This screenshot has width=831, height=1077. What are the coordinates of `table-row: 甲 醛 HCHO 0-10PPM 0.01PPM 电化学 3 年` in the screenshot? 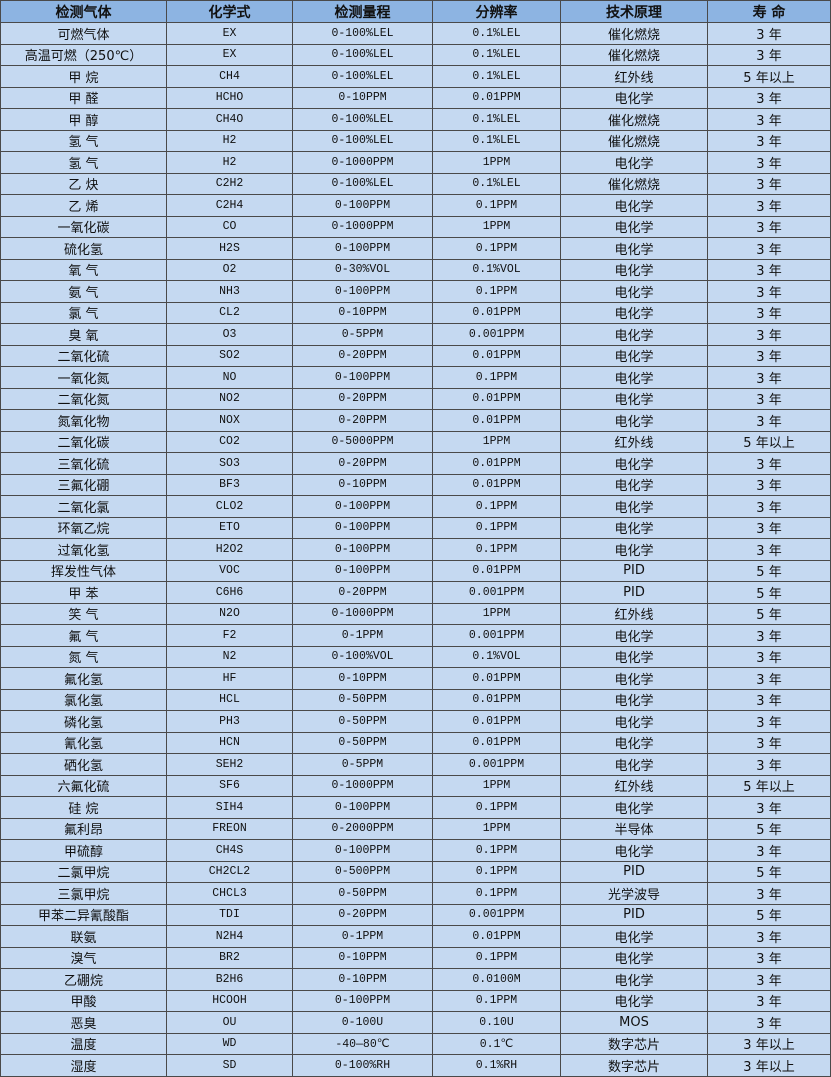 It's located at (415, 97).